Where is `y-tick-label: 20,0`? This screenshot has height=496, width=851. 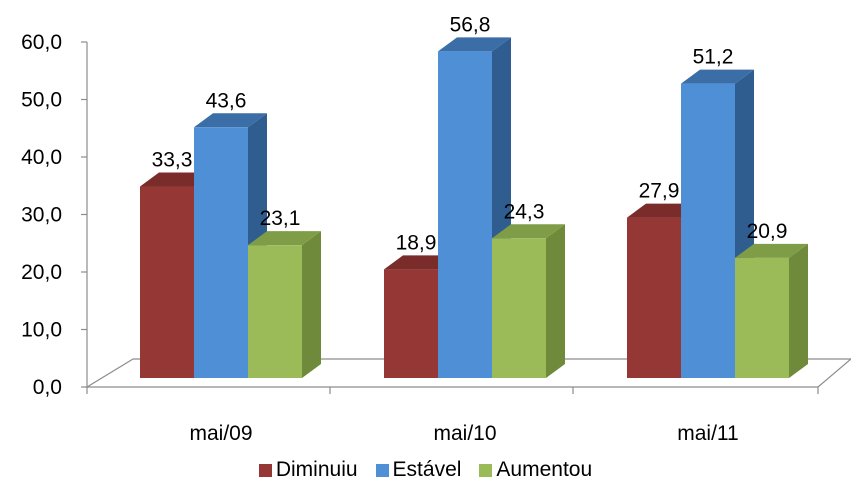 y-tick-label: 20,0 is located at coordinates (41, 272).